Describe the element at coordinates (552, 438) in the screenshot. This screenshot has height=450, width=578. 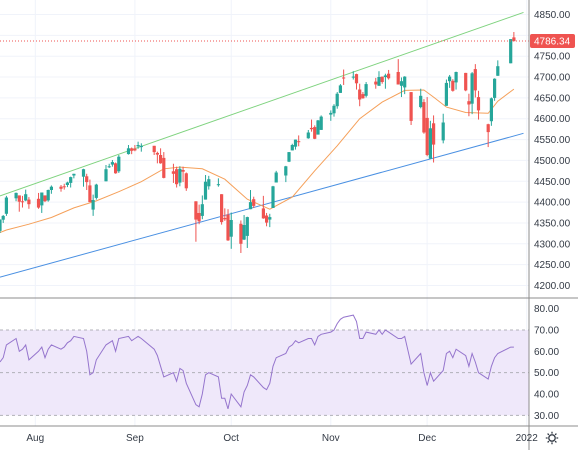
I see `settings-button` at that location.